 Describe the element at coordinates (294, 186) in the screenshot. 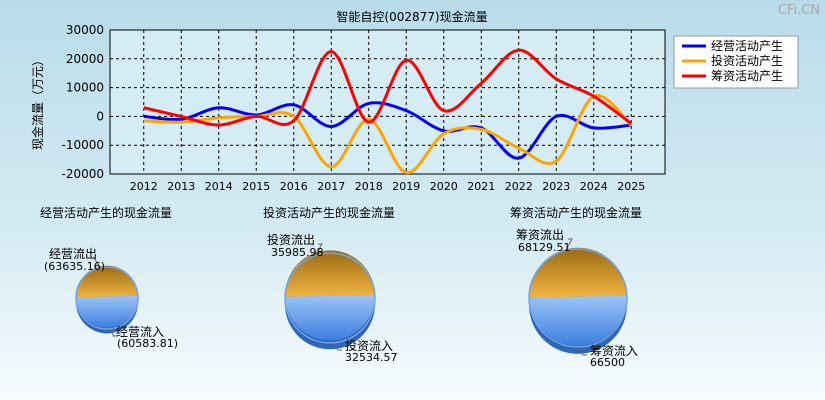

I see `x-tick-label: 2016` at that location.